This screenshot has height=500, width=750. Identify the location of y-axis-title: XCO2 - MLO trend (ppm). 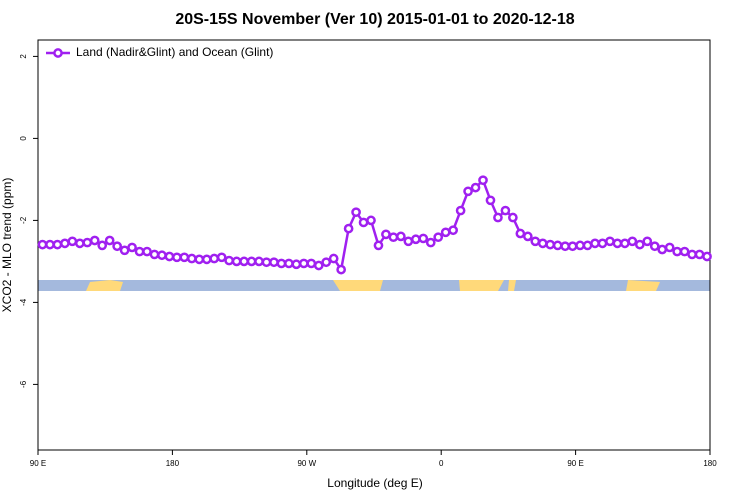
(7, 245).